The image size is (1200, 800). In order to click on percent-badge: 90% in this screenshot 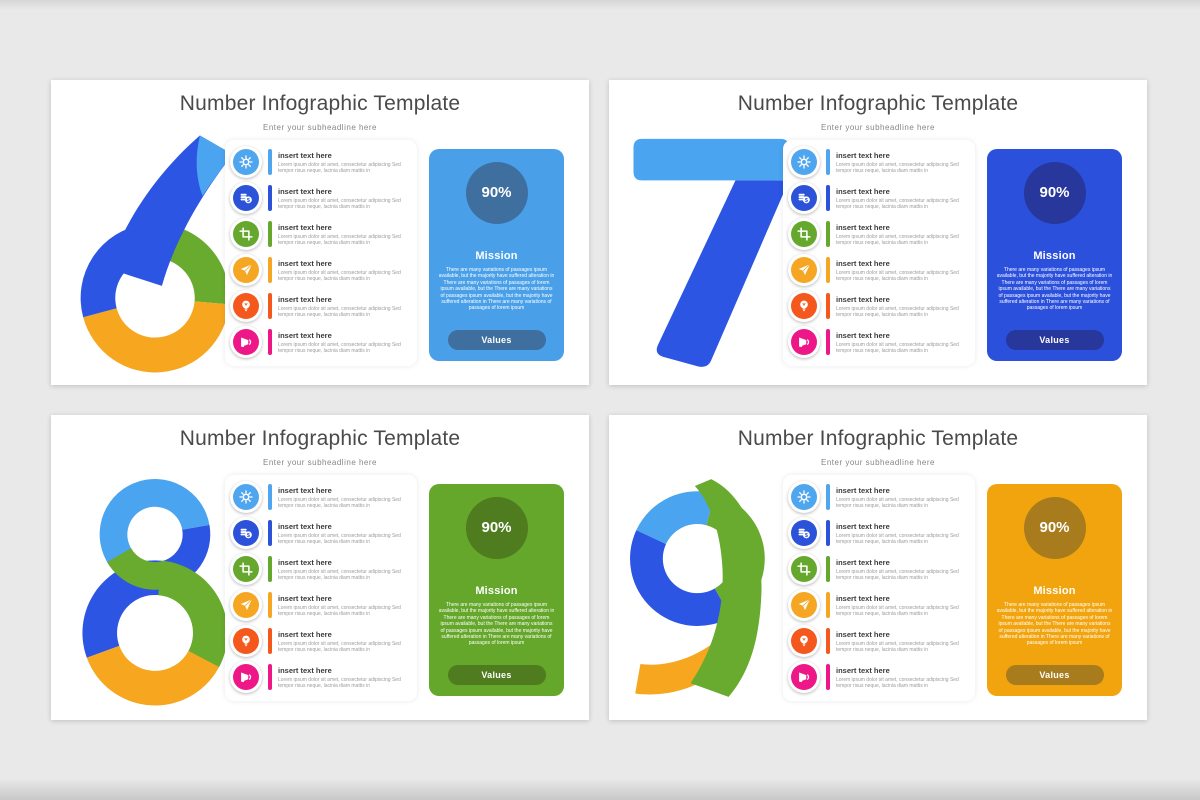, I will do `click(1054, 193)`.